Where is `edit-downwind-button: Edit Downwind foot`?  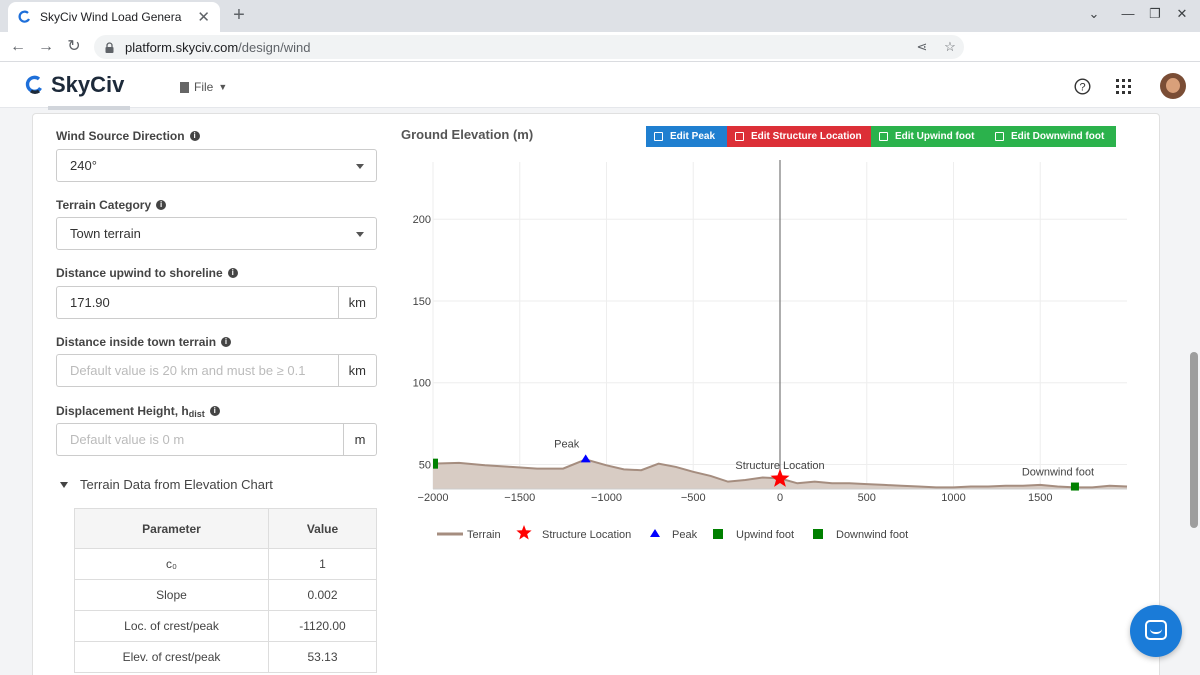 edit-downwind-button: Edit Downwind foot is located at coordinates (1051, 136).